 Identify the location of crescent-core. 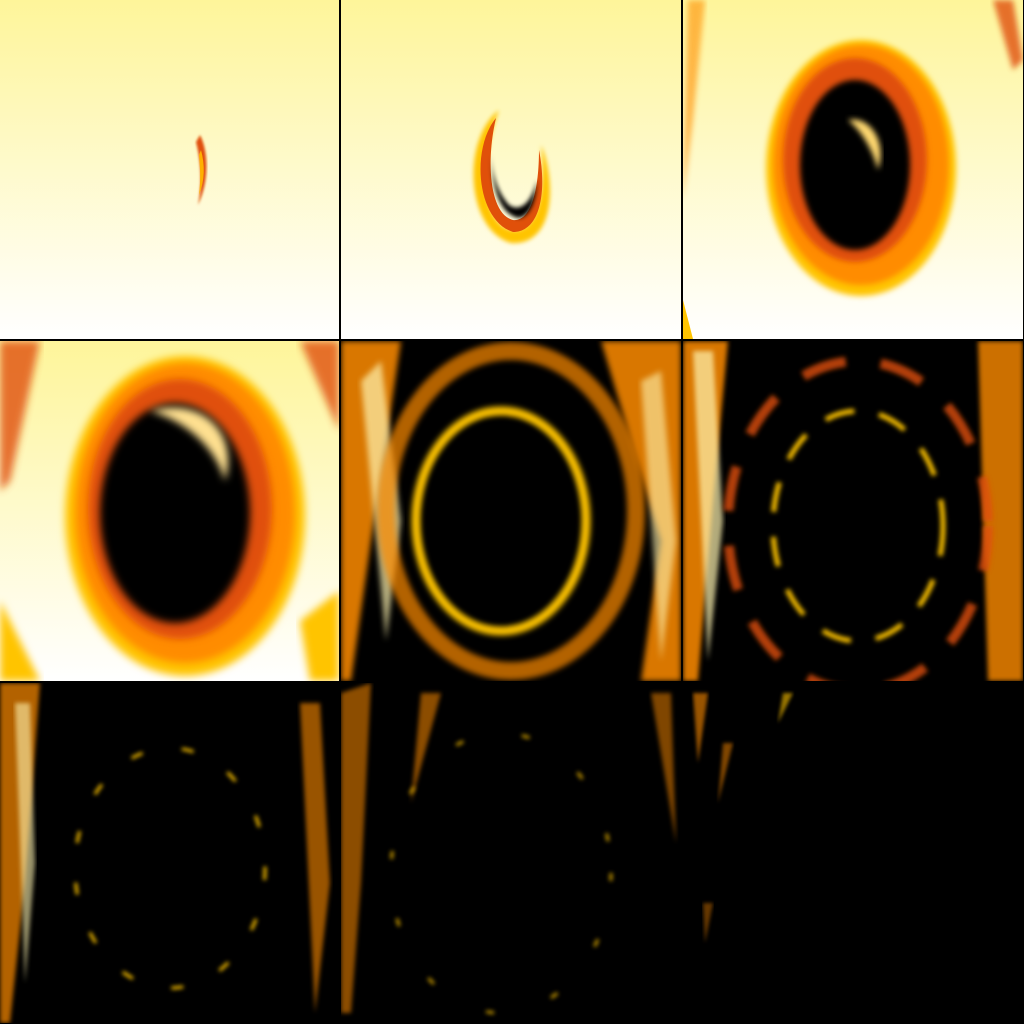
(514, 184).